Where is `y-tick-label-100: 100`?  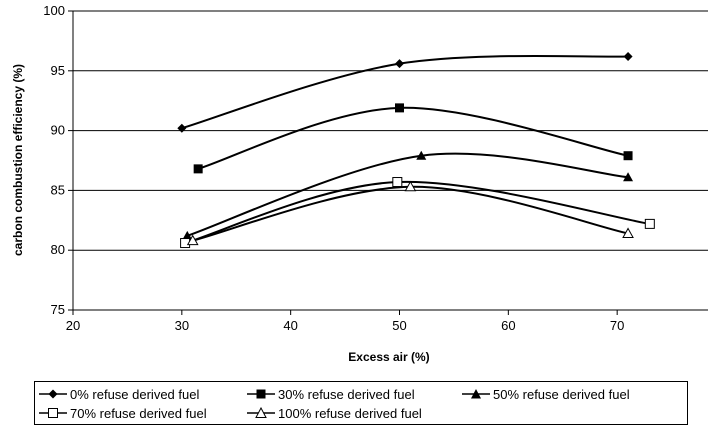
y-tick-label-100: 100 is located at coordinates (54, 10).